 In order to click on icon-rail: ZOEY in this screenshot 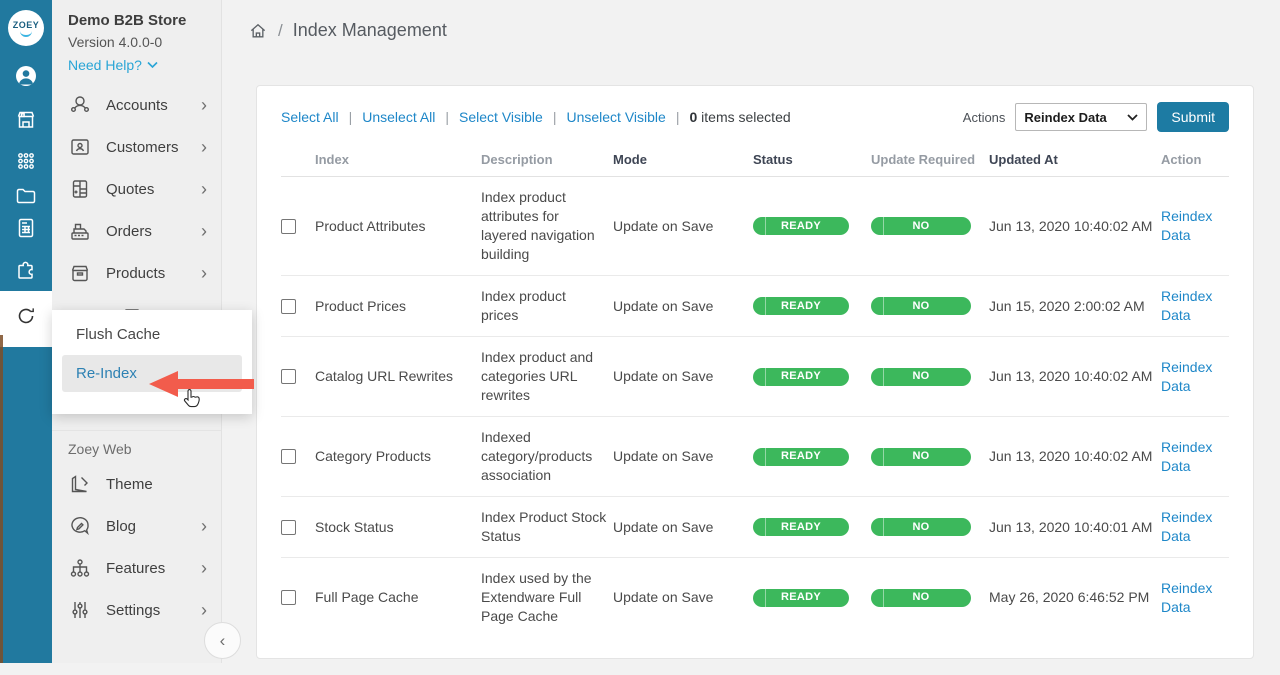, I will do `click(26, 331)`.